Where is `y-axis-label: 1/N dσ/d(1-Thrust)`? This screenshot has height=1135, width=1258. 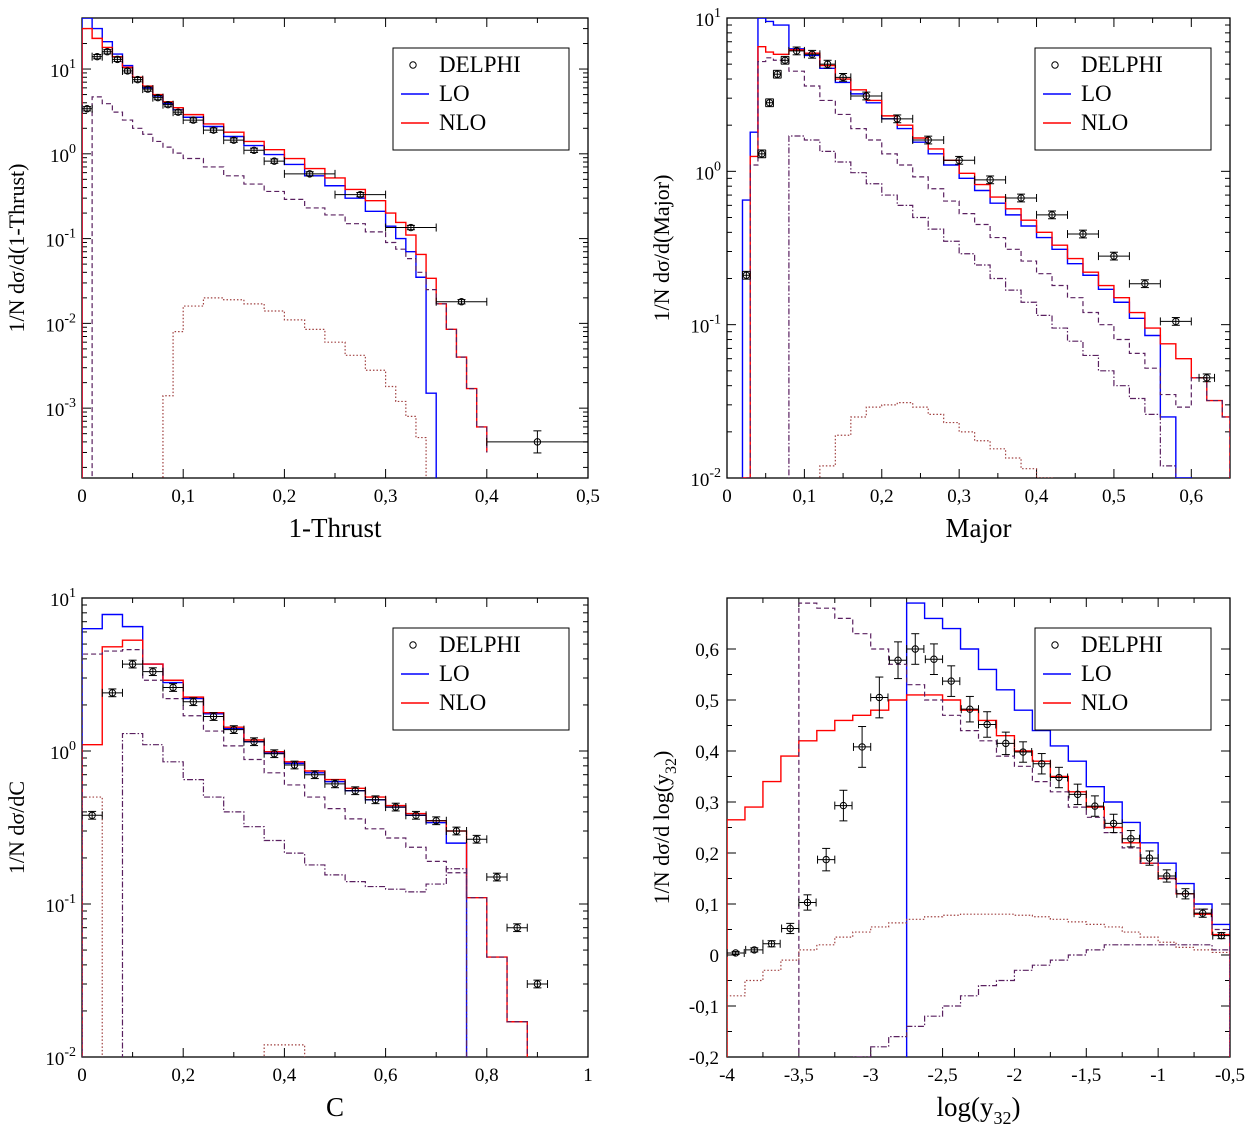 y-axis-label: 1/N dσ/d(1-Thrust) is located at coordinates (16, 248).